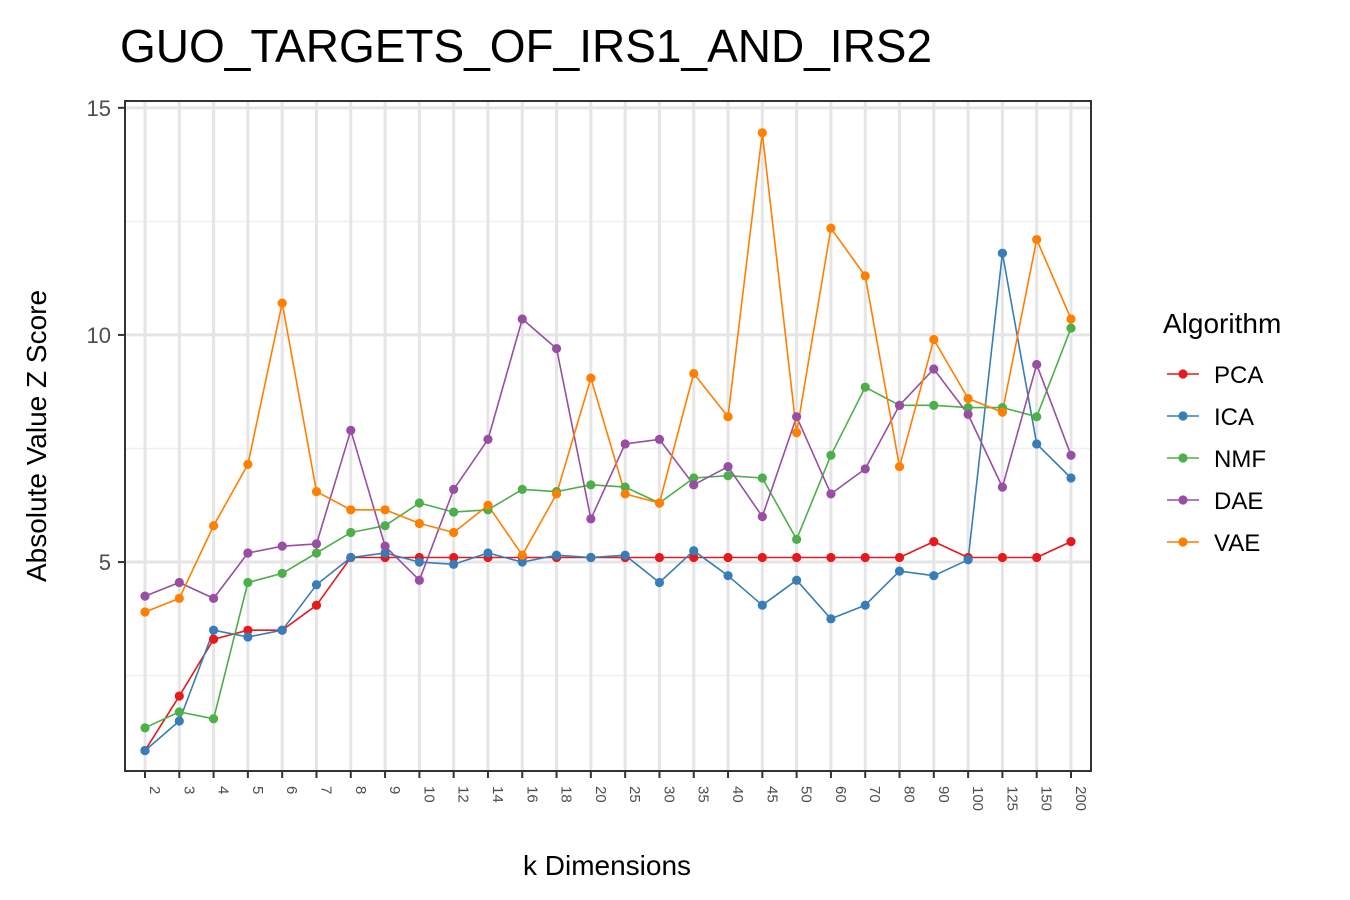  Describe the element at coordinates (668, 794) in the screenshot. I see `x-tick-label: 30` at that location.